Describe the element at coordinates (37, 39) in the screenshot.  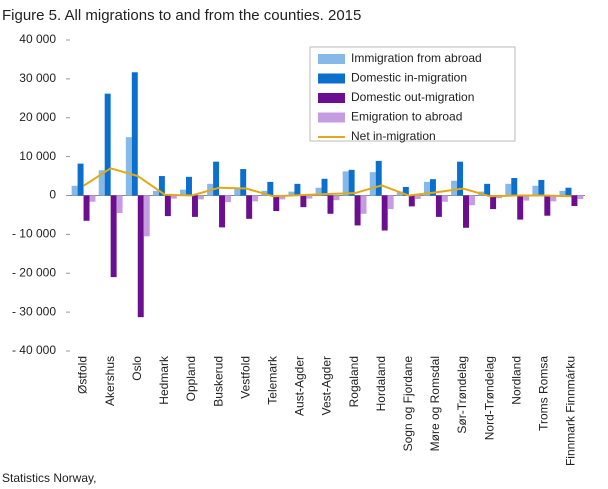
I see `y-tick-label: 40 000` at that location.